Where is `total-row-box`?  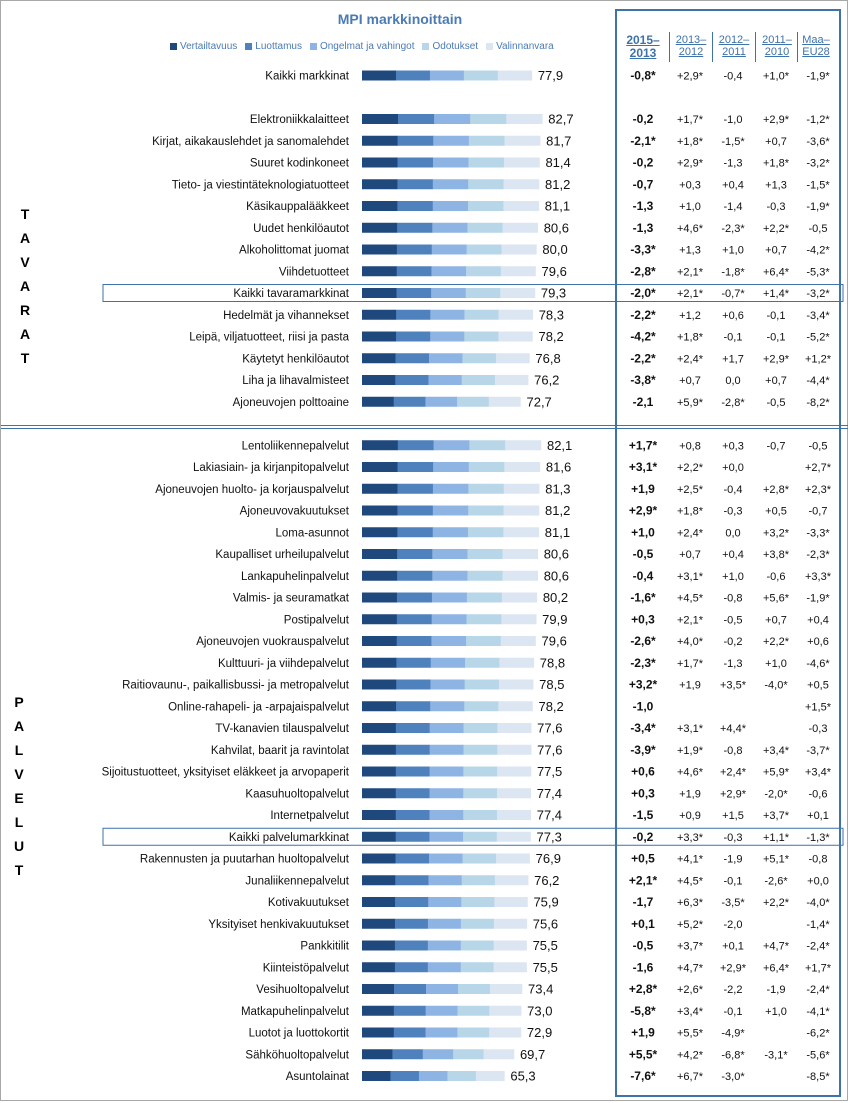
total-row-box is located at coordinates (473, 836).